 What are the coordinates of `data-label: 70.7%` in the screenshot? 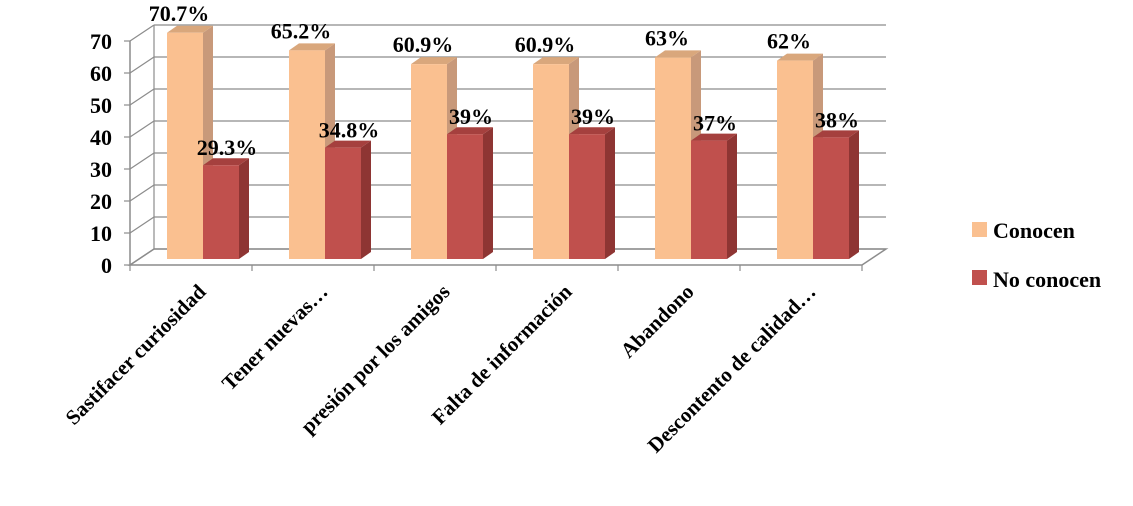 It's located at (179, 13).